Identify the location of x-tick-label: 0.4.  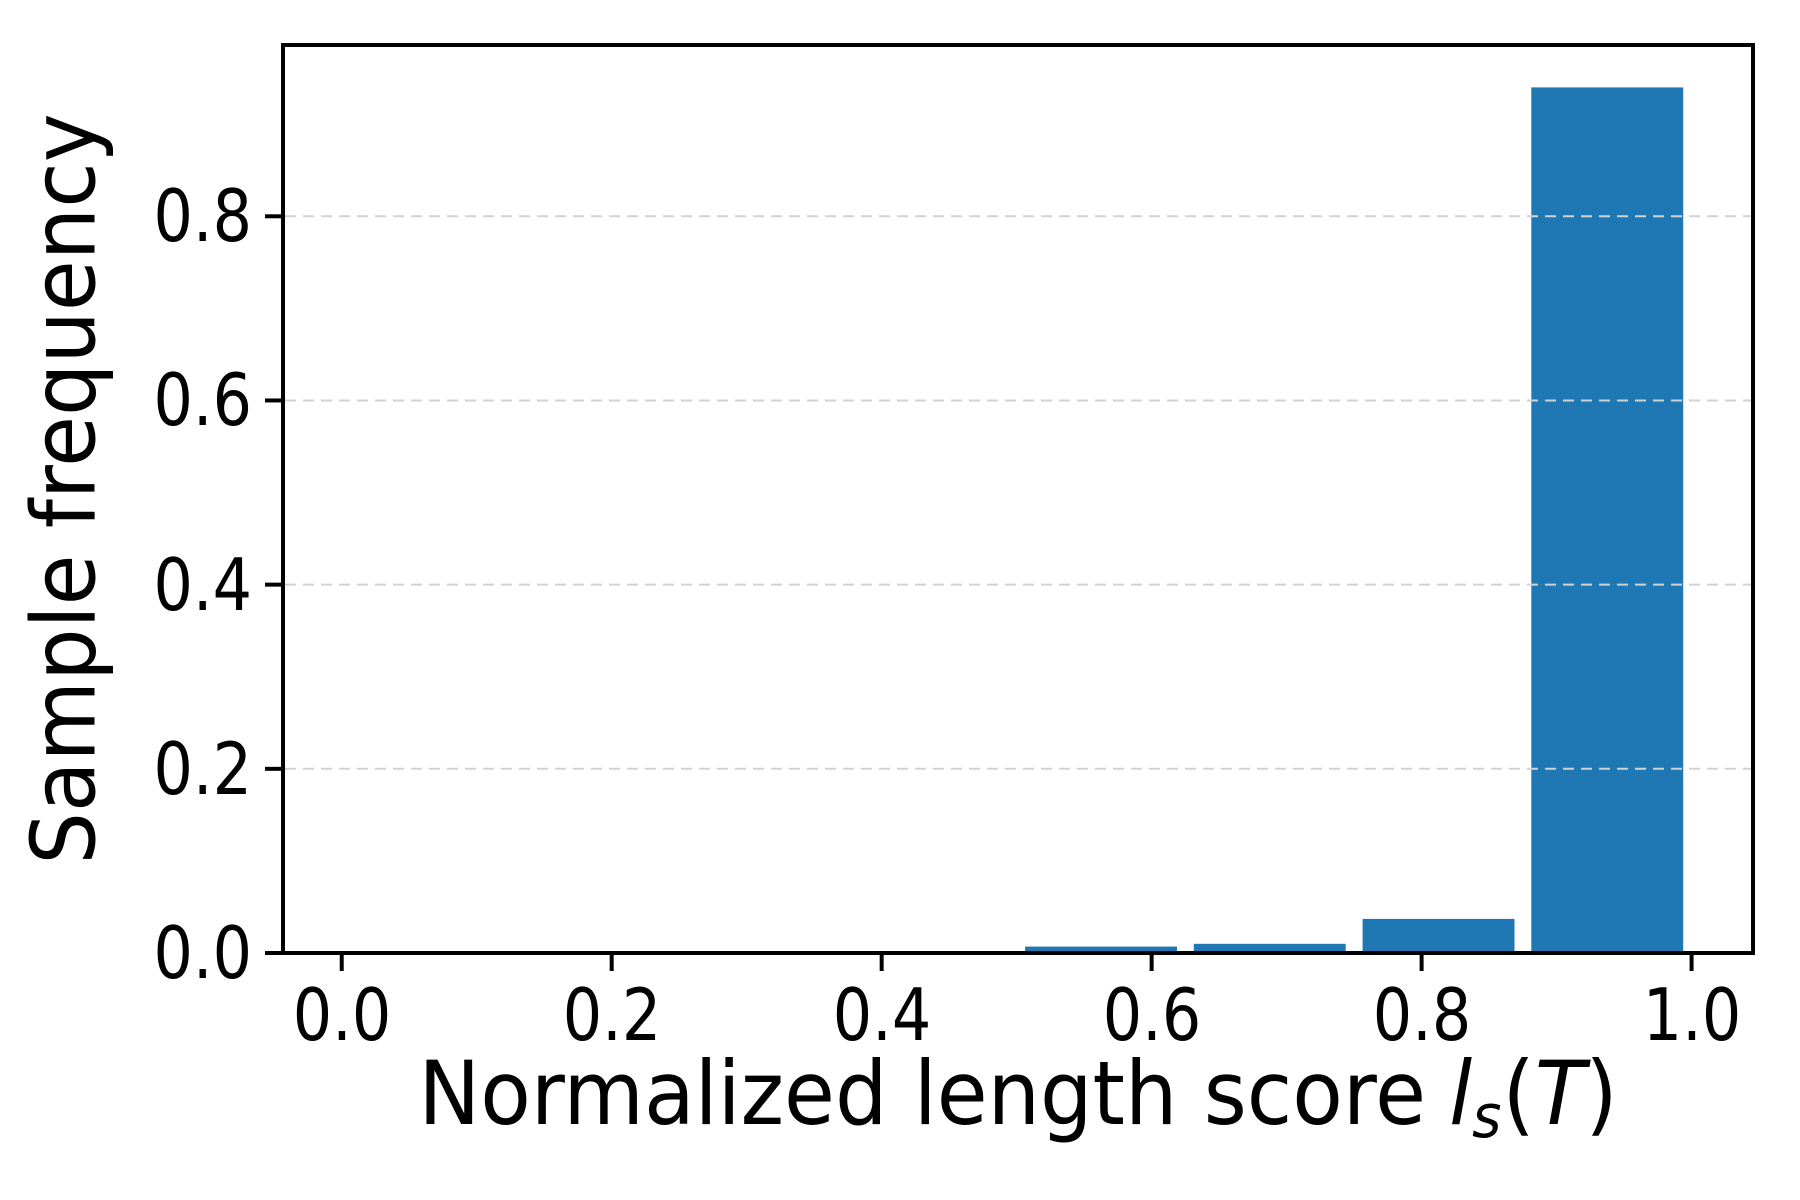
(881, 1015).